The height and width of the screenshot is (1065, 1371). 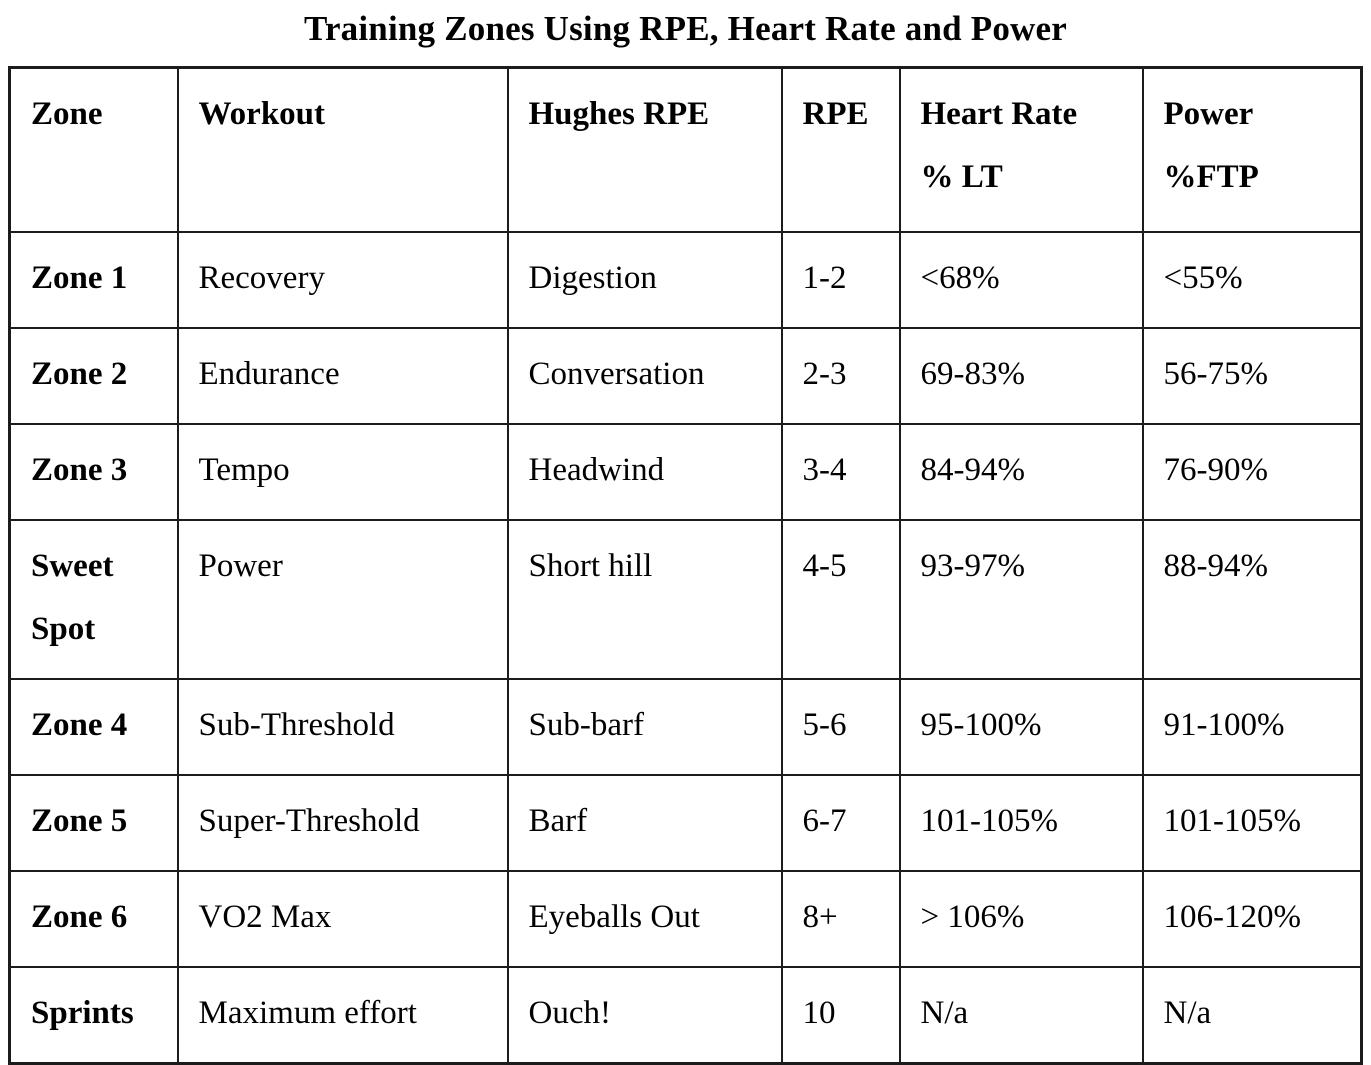 I want to click on cell-heart_rate_pct_lt: 69-83%, so click(x=1021, y=376).